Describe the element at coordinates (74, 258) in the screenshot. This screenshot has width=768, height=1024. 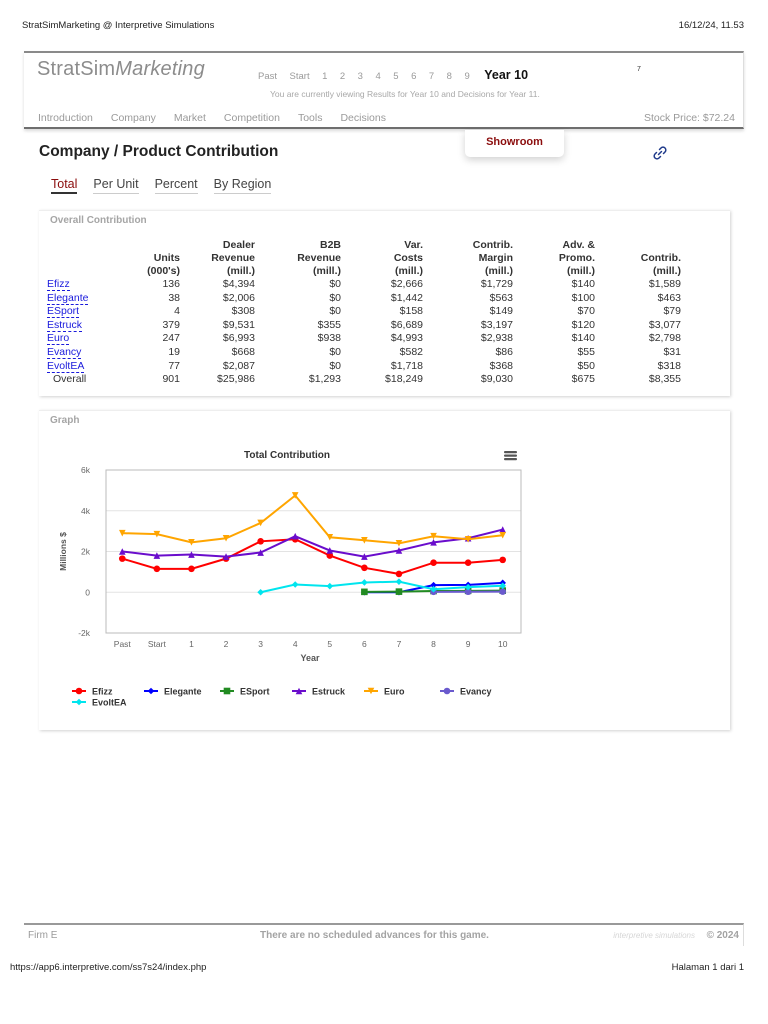
I see `column-header` at that location.